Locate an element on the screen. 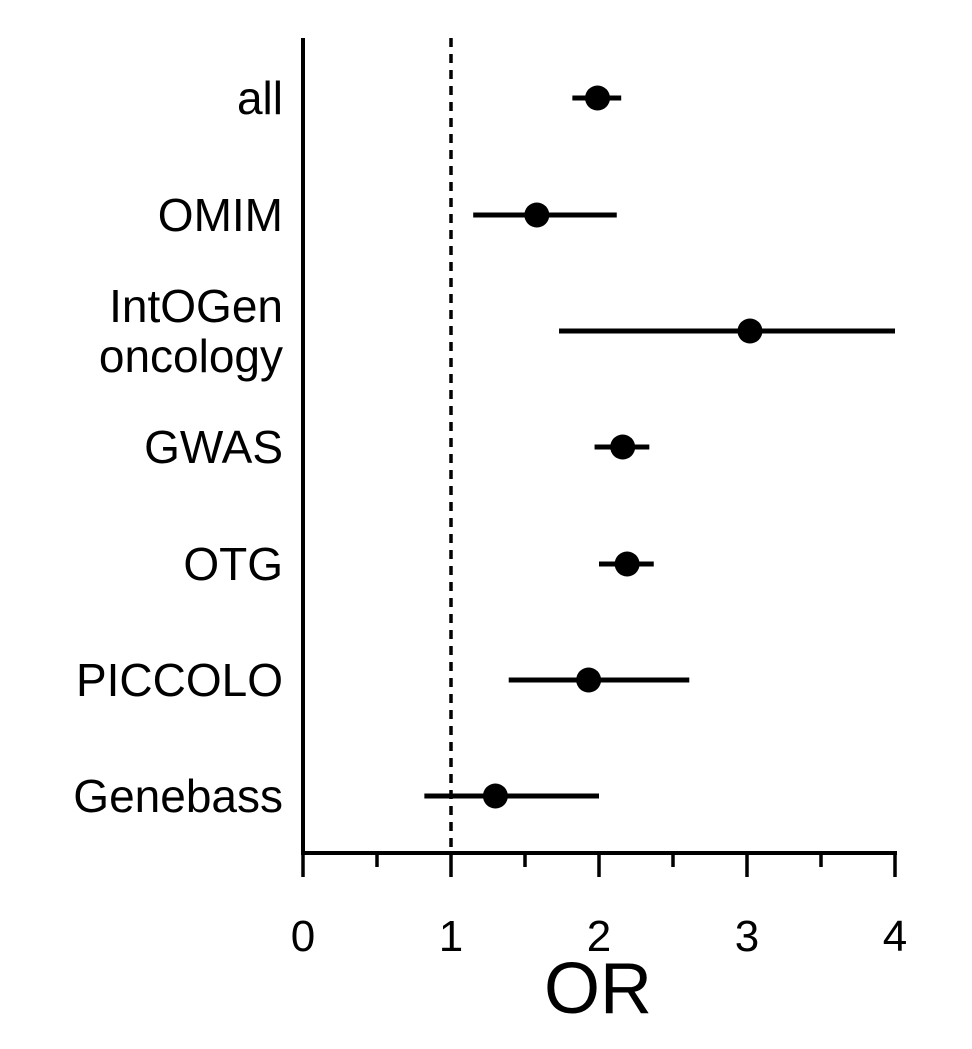 This screenshot has height=1049, width=972. category-label: PICCOLO is located at coordinates (179, 680).